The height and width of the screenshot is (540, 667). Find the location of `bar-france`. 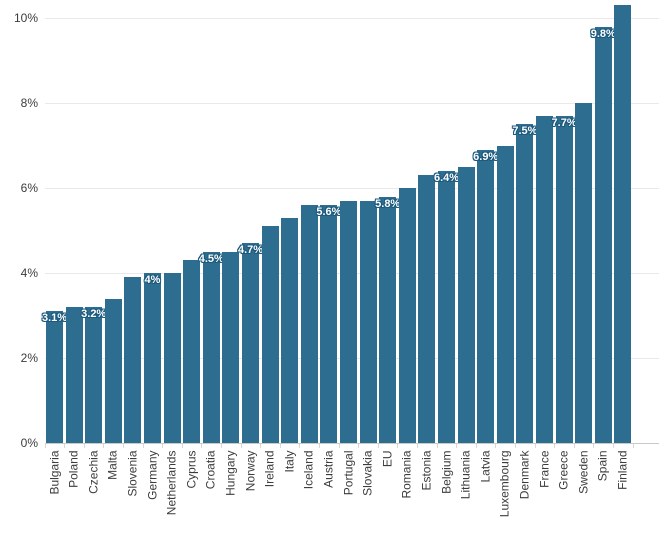

bar-france is located at coordinates (544, 279).